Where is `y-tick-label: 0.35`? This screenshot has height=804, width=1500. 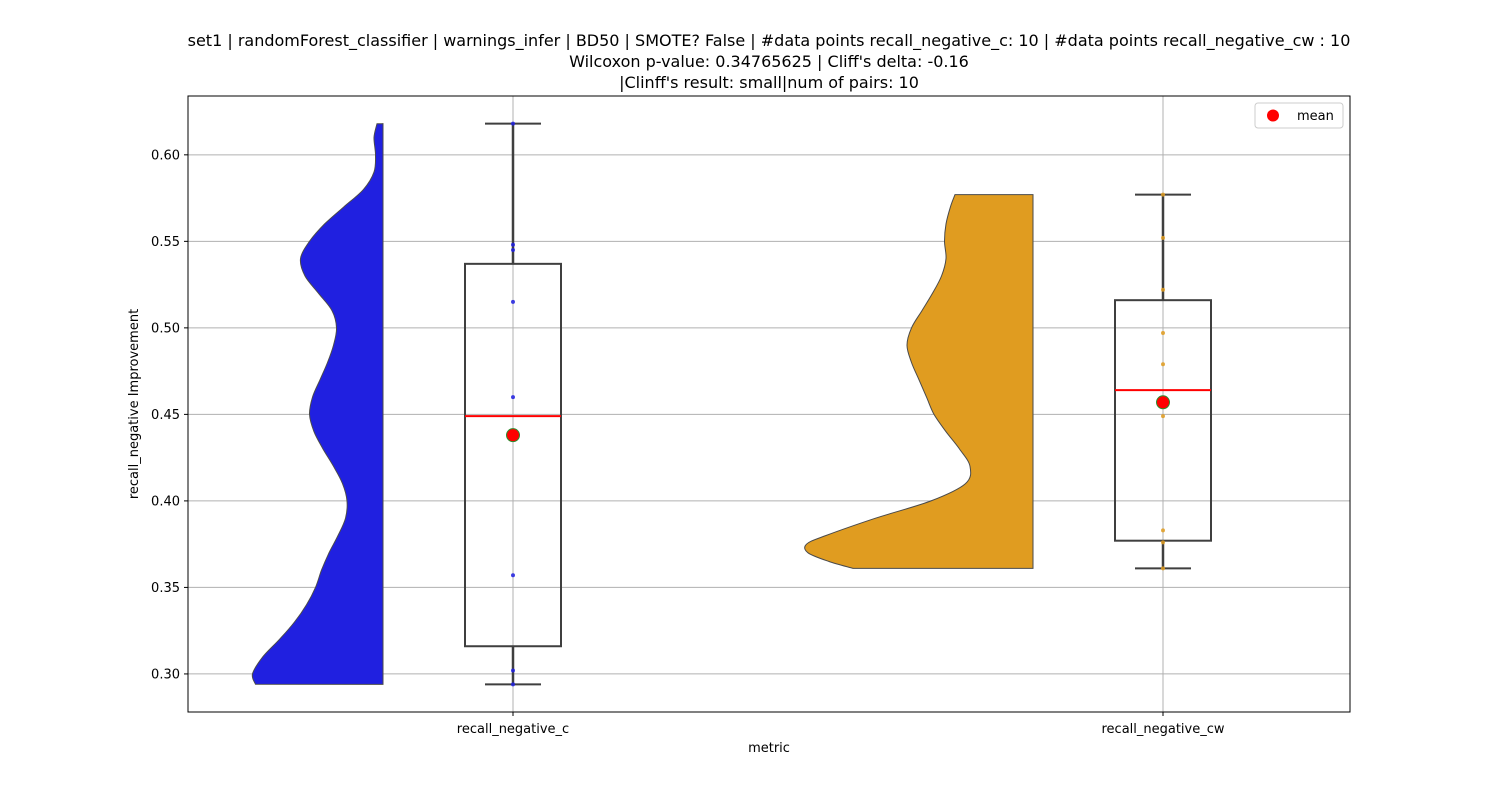 y-tick-label: 0.35 is located at coordinates (165, 588).